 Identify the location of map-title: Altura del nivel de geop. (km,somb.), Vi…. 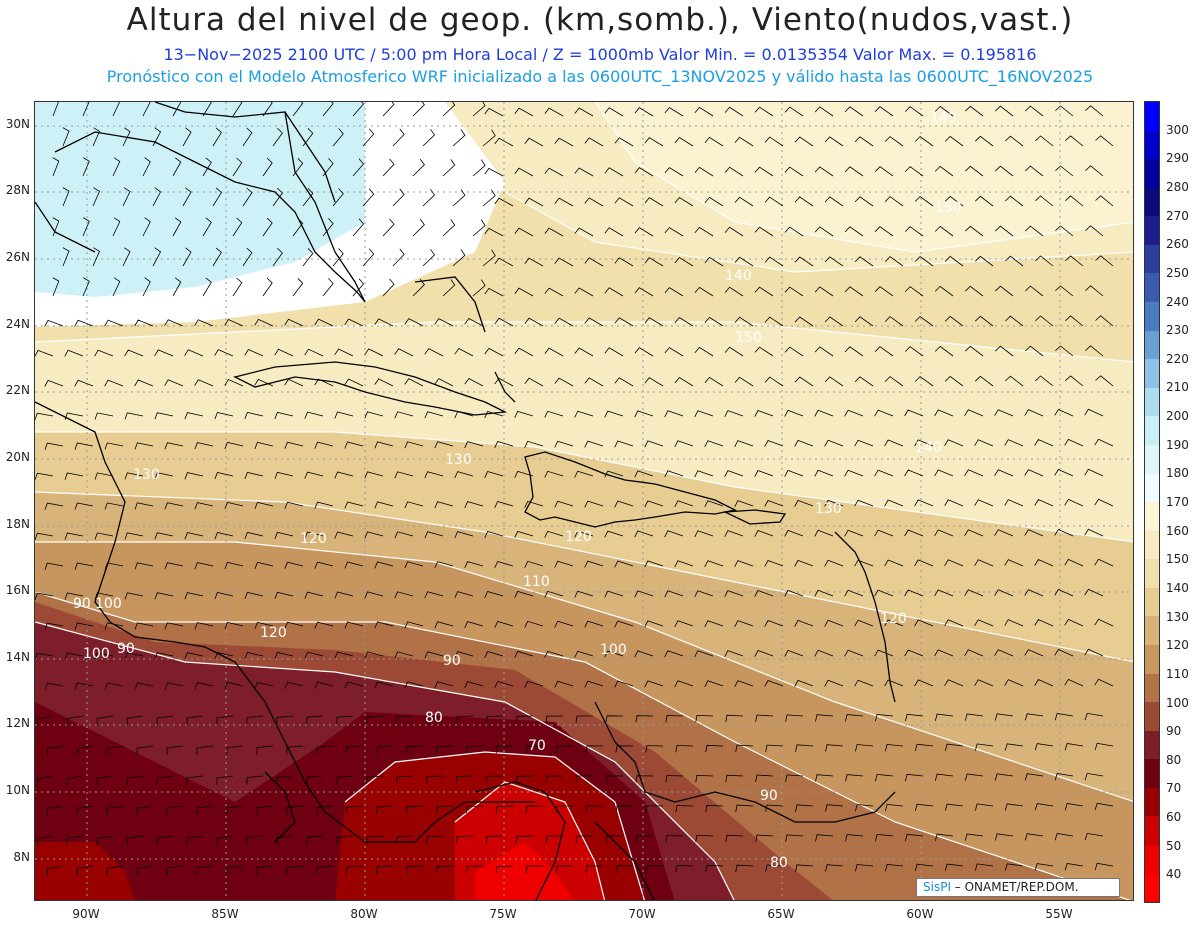
(600, 20).